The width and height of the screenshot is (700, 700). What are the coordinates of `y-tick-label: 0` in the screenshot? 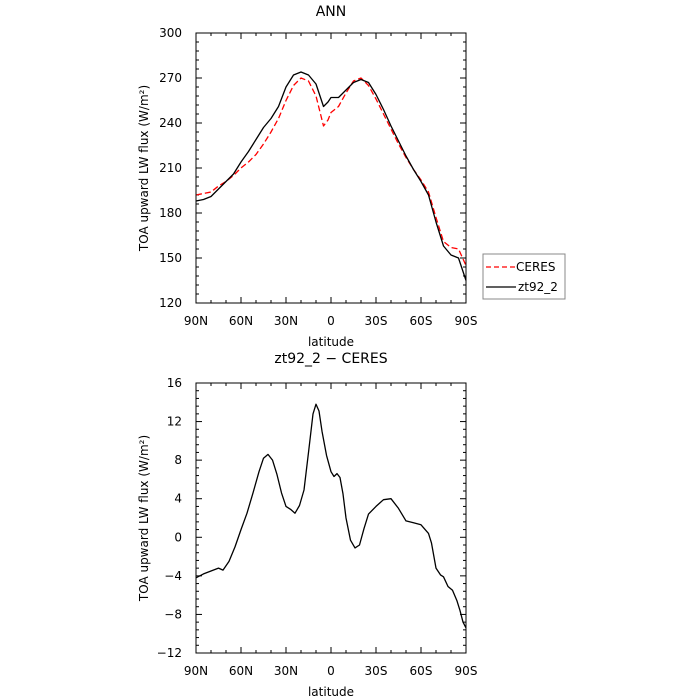 It's located at (178, 537).